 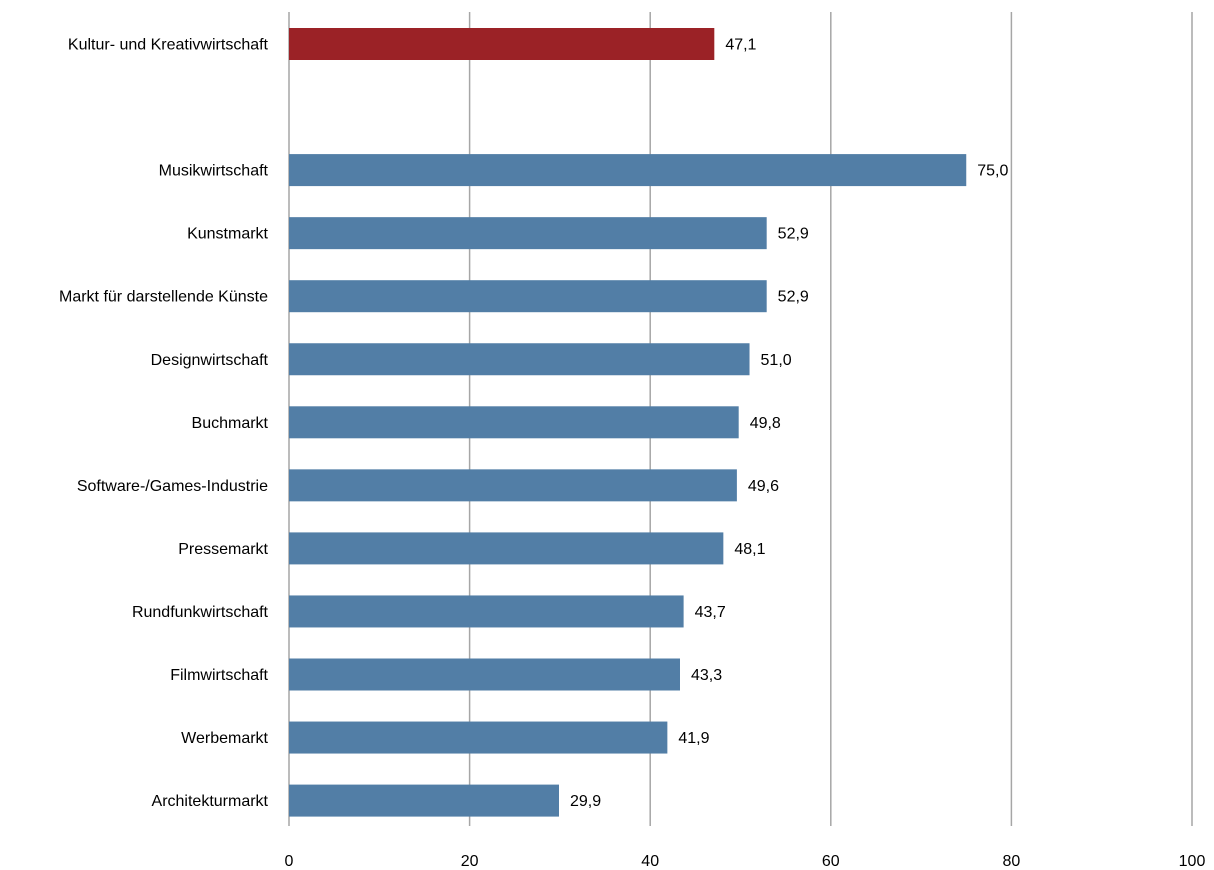 I want to click on x-tick-label: 20, so click(x=470, y=861).